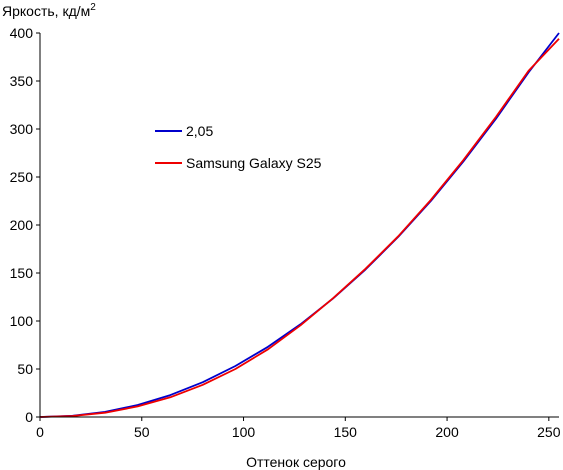 The height and width of the screenshot is (470, 563). Describe the element at coordinates (93, 7) in the screenshot. I see `y-axis-title-superscript: 2` at that location.